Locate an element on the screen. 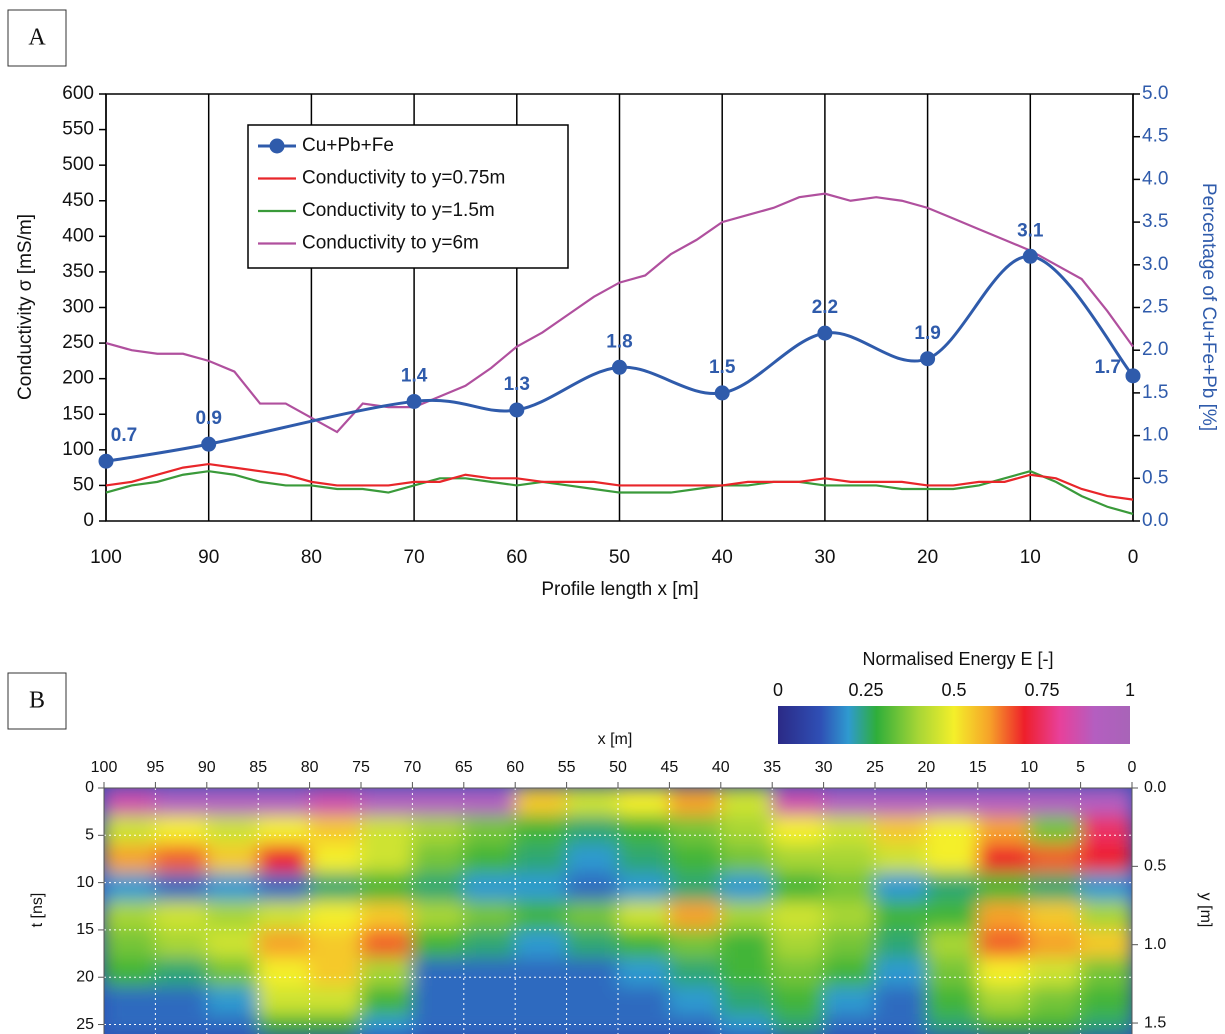 The width and height of the screenshot is (1225, 1034). y-tick-label: 400 is located at coordinates (78, 235).